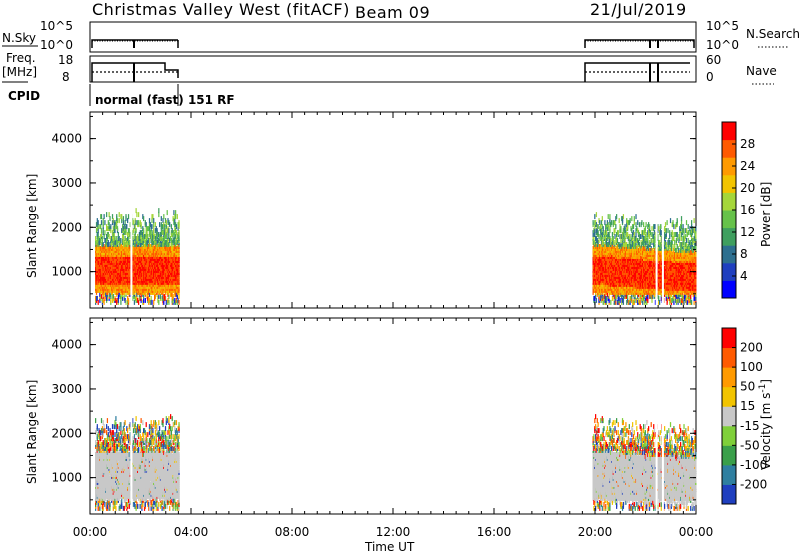 The height and width of the screenshot is (554, 800). I want to click on nsky-tick-low: 10^0, so click(56, 45).